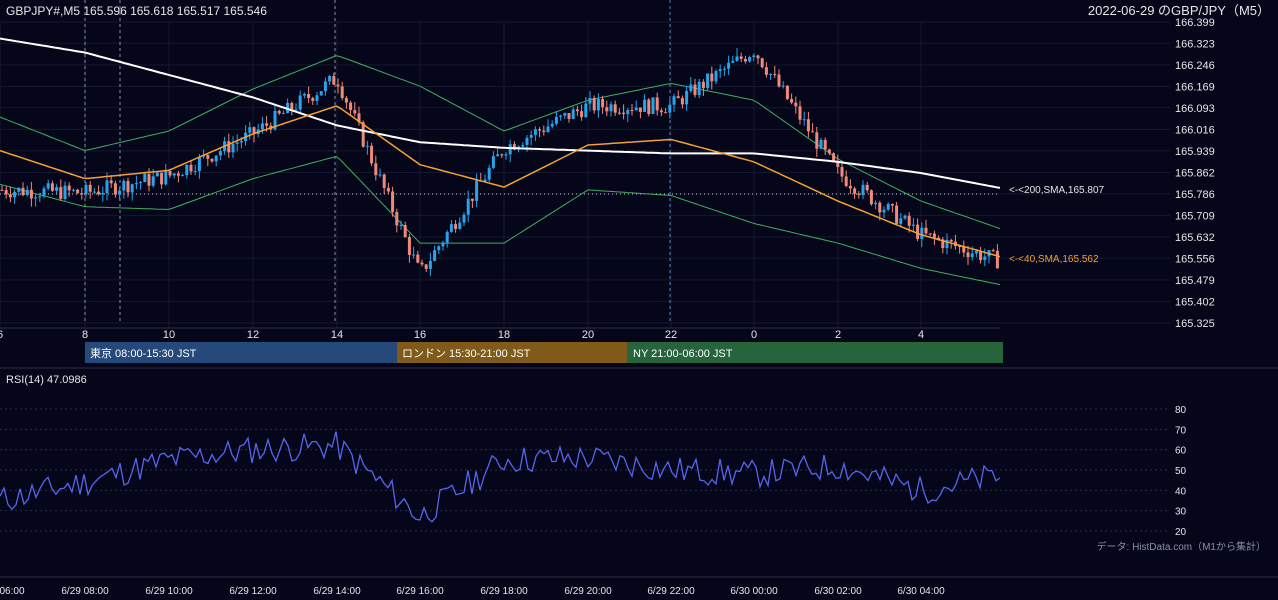  Describe the element at coordinates (1057, 190) in the screenshot. I see `sma200-annotation: <-<200,SMA,165.807` at that location.